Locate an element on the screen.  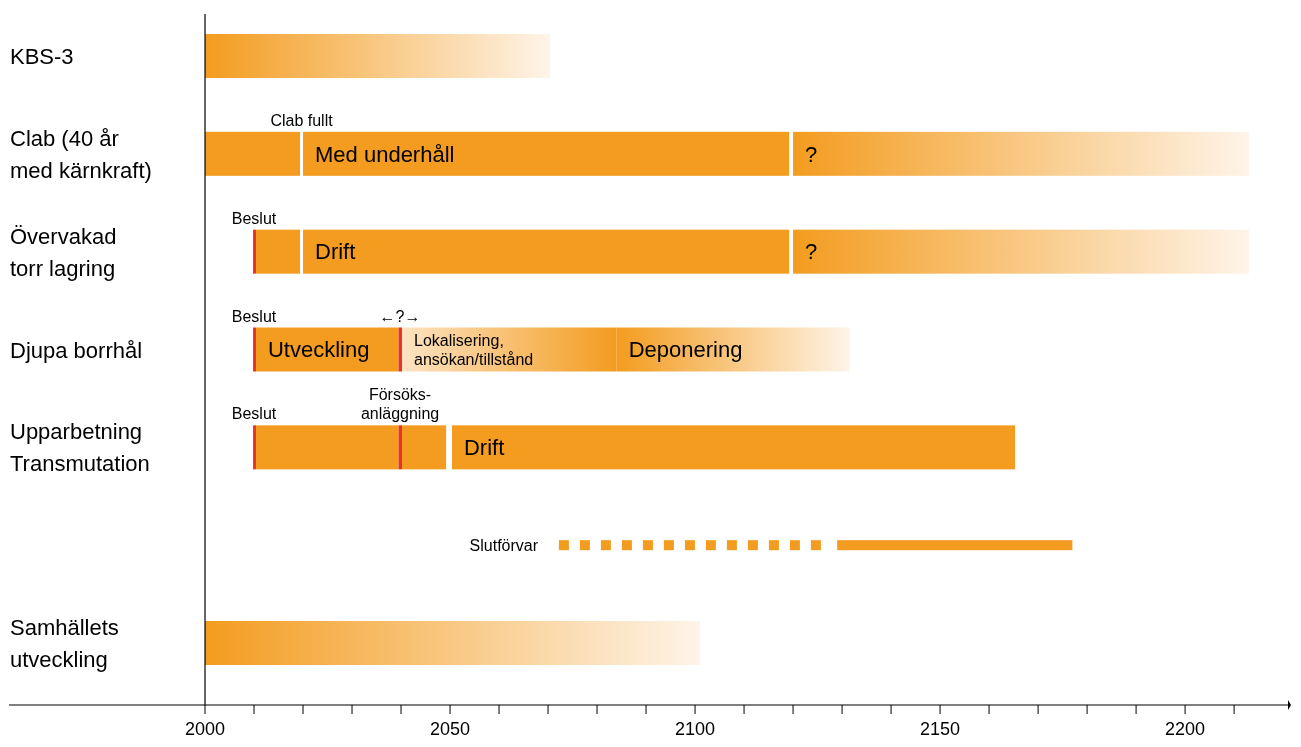
y-tick-label: Clab (40 år med kärnkraft) is located at coordinates (81, 154).